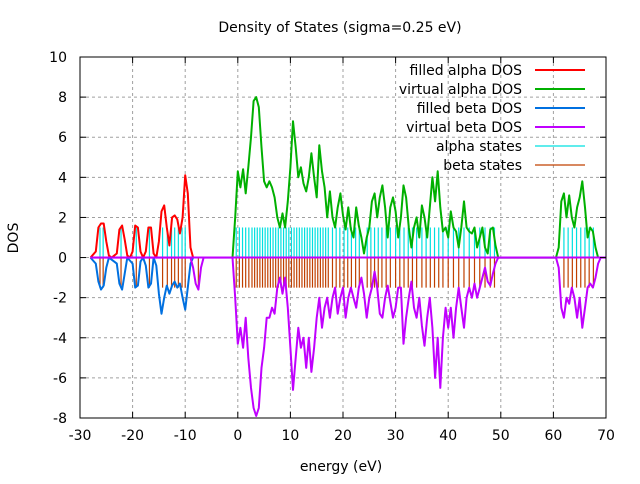 The height and width of the screenshot is (484, 640). Describe the element at coordinates (501, 436) in the screenshot. I see `x-tick-label: 50` at that location.